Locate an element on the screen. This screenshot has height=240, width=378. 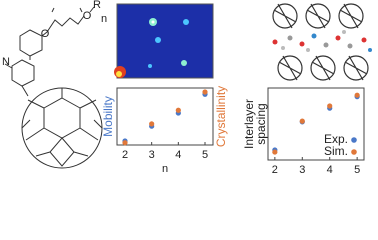
y-axis-label: spacing is located at coordinates (261, 123).